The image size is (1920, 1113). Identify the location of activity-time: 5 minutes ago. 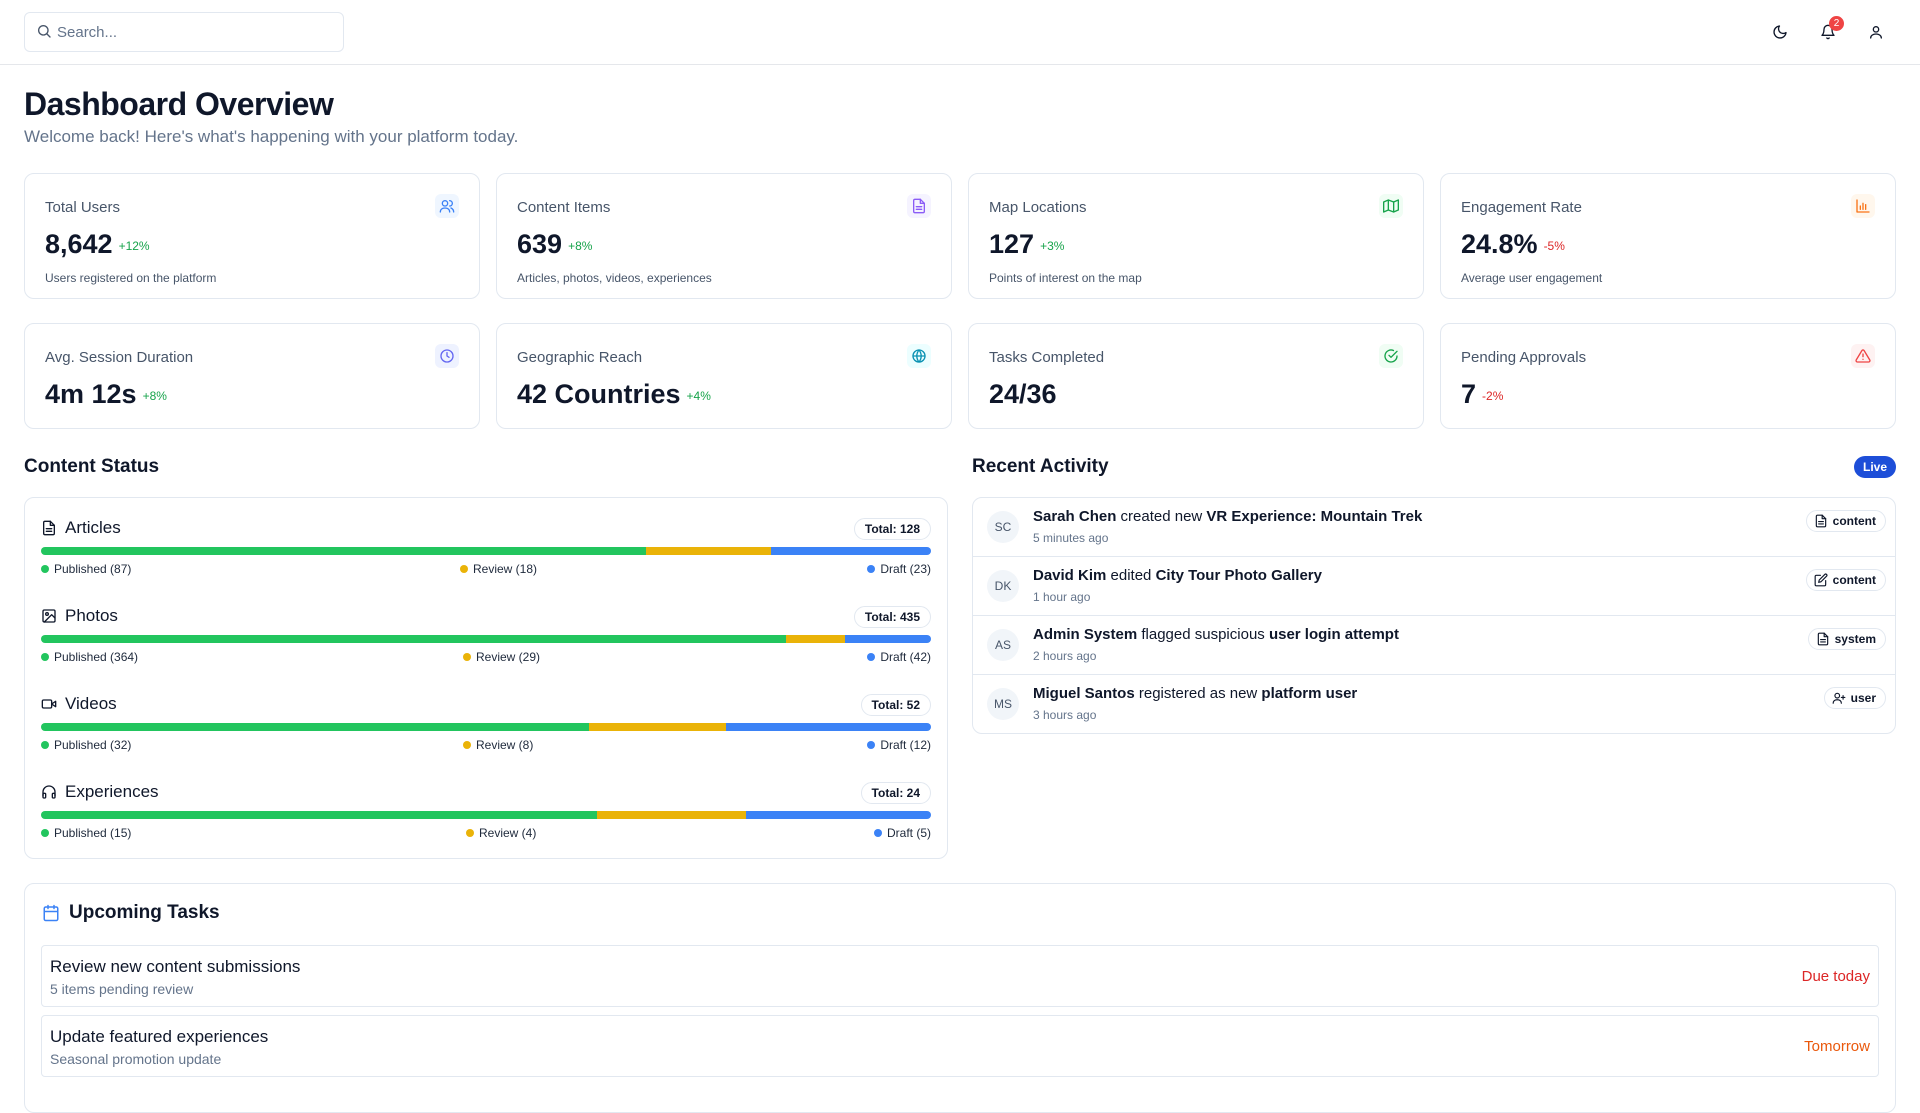
(1071, 538).